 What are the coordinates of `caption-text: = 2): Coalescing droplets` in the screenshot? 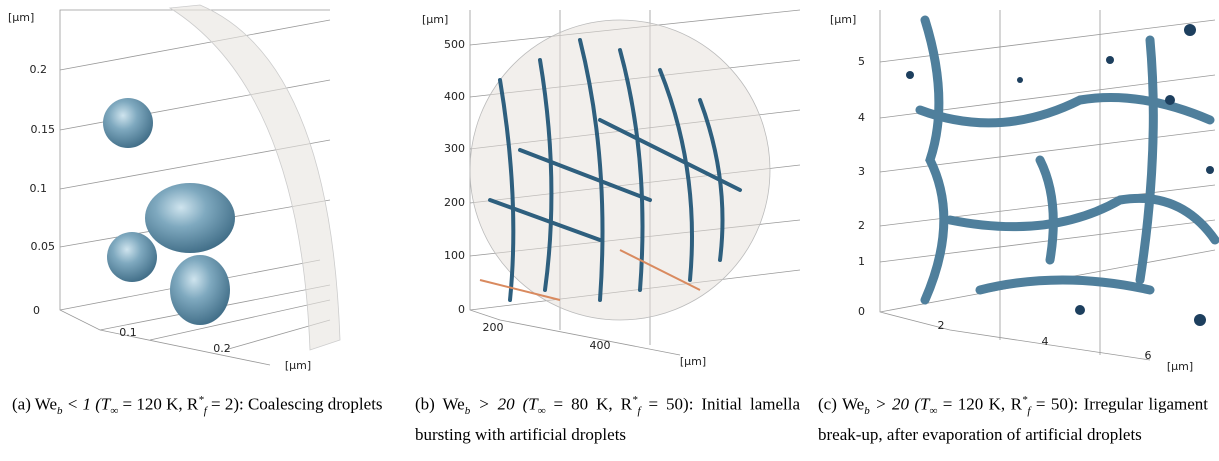 It's located at (294, 404).